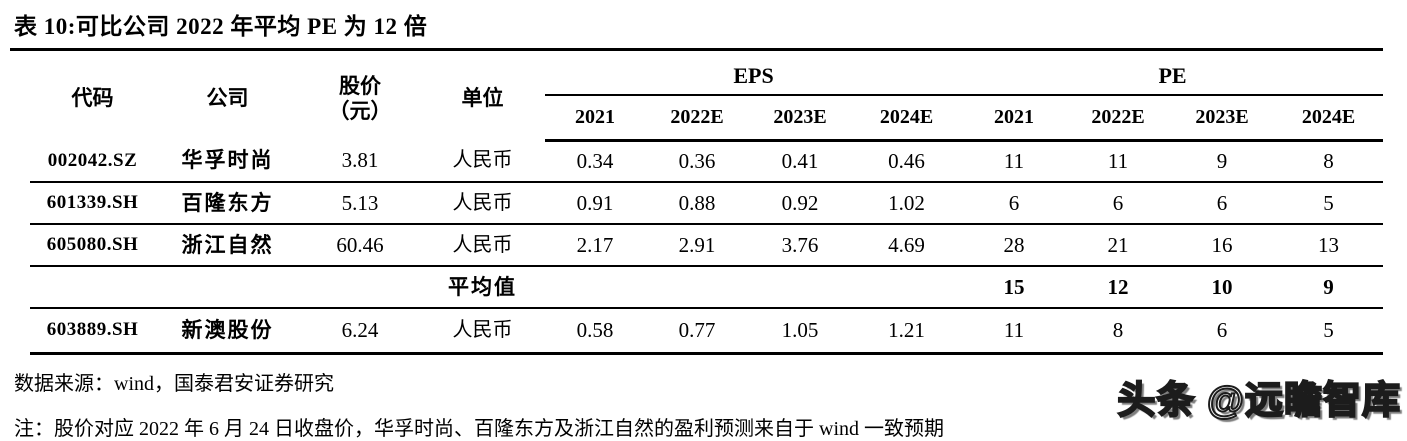 The image size is (1407, 441). Describe the element at coordinates (1118, 118) in the screenshot. I see `header-pe-2022e: 2022E` at that location.